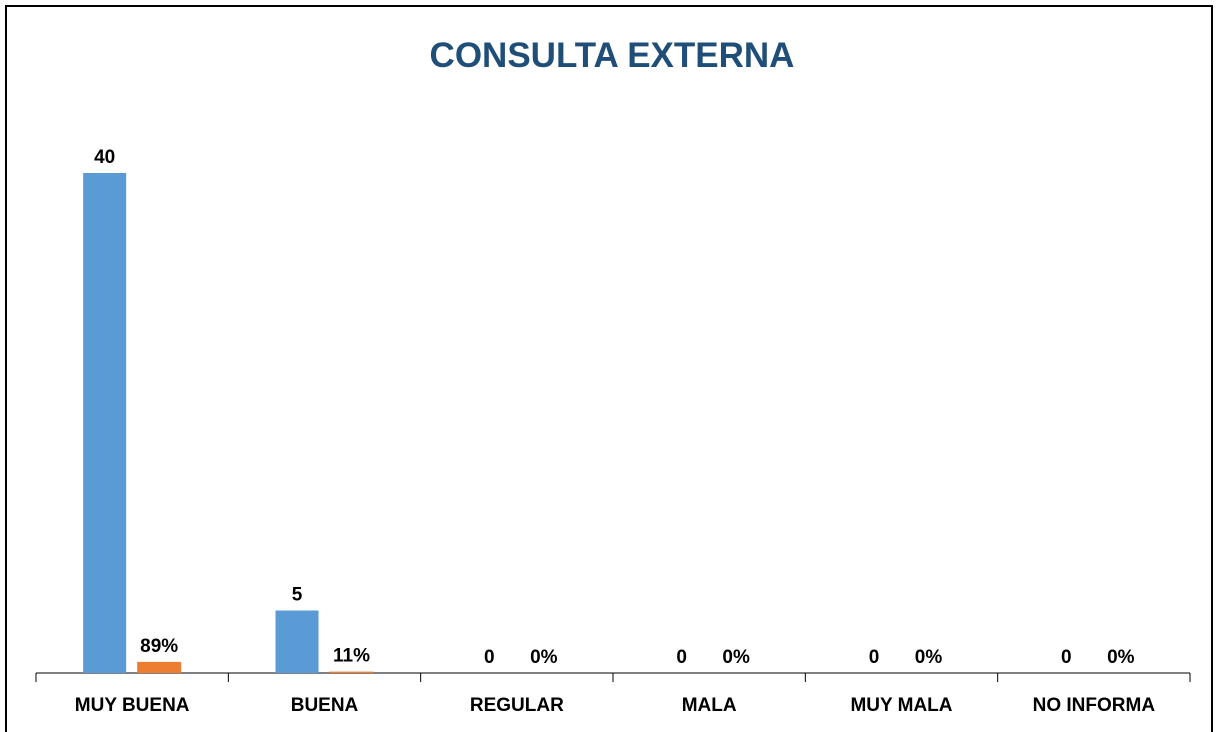 Image resolution: width=1218 pixels, height=732 pixels. I want to click on data-label: 40, so click(104, 157).